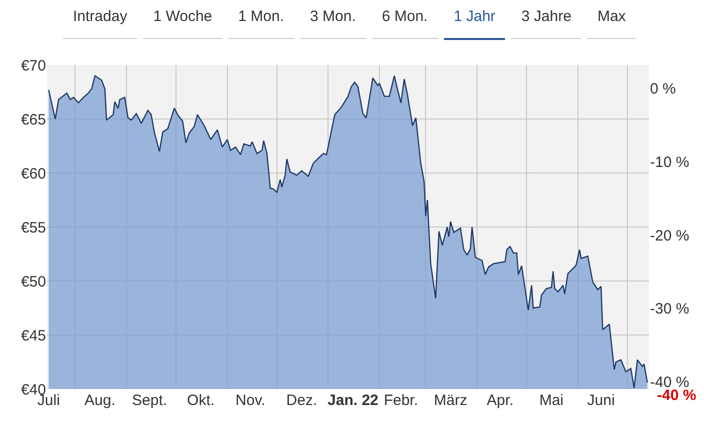  I want to click on y-tick-label: €55, so click(33, 227).